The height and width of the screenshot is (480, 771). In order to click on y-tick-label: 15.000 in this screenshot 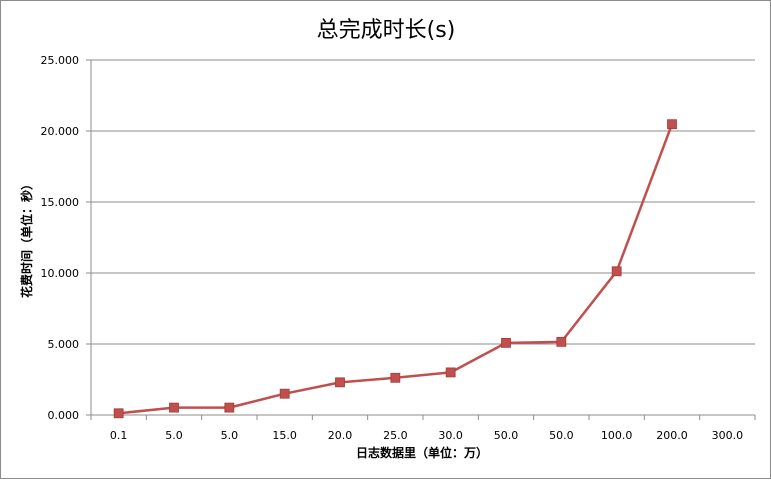, I will do `click(60, 202)`.